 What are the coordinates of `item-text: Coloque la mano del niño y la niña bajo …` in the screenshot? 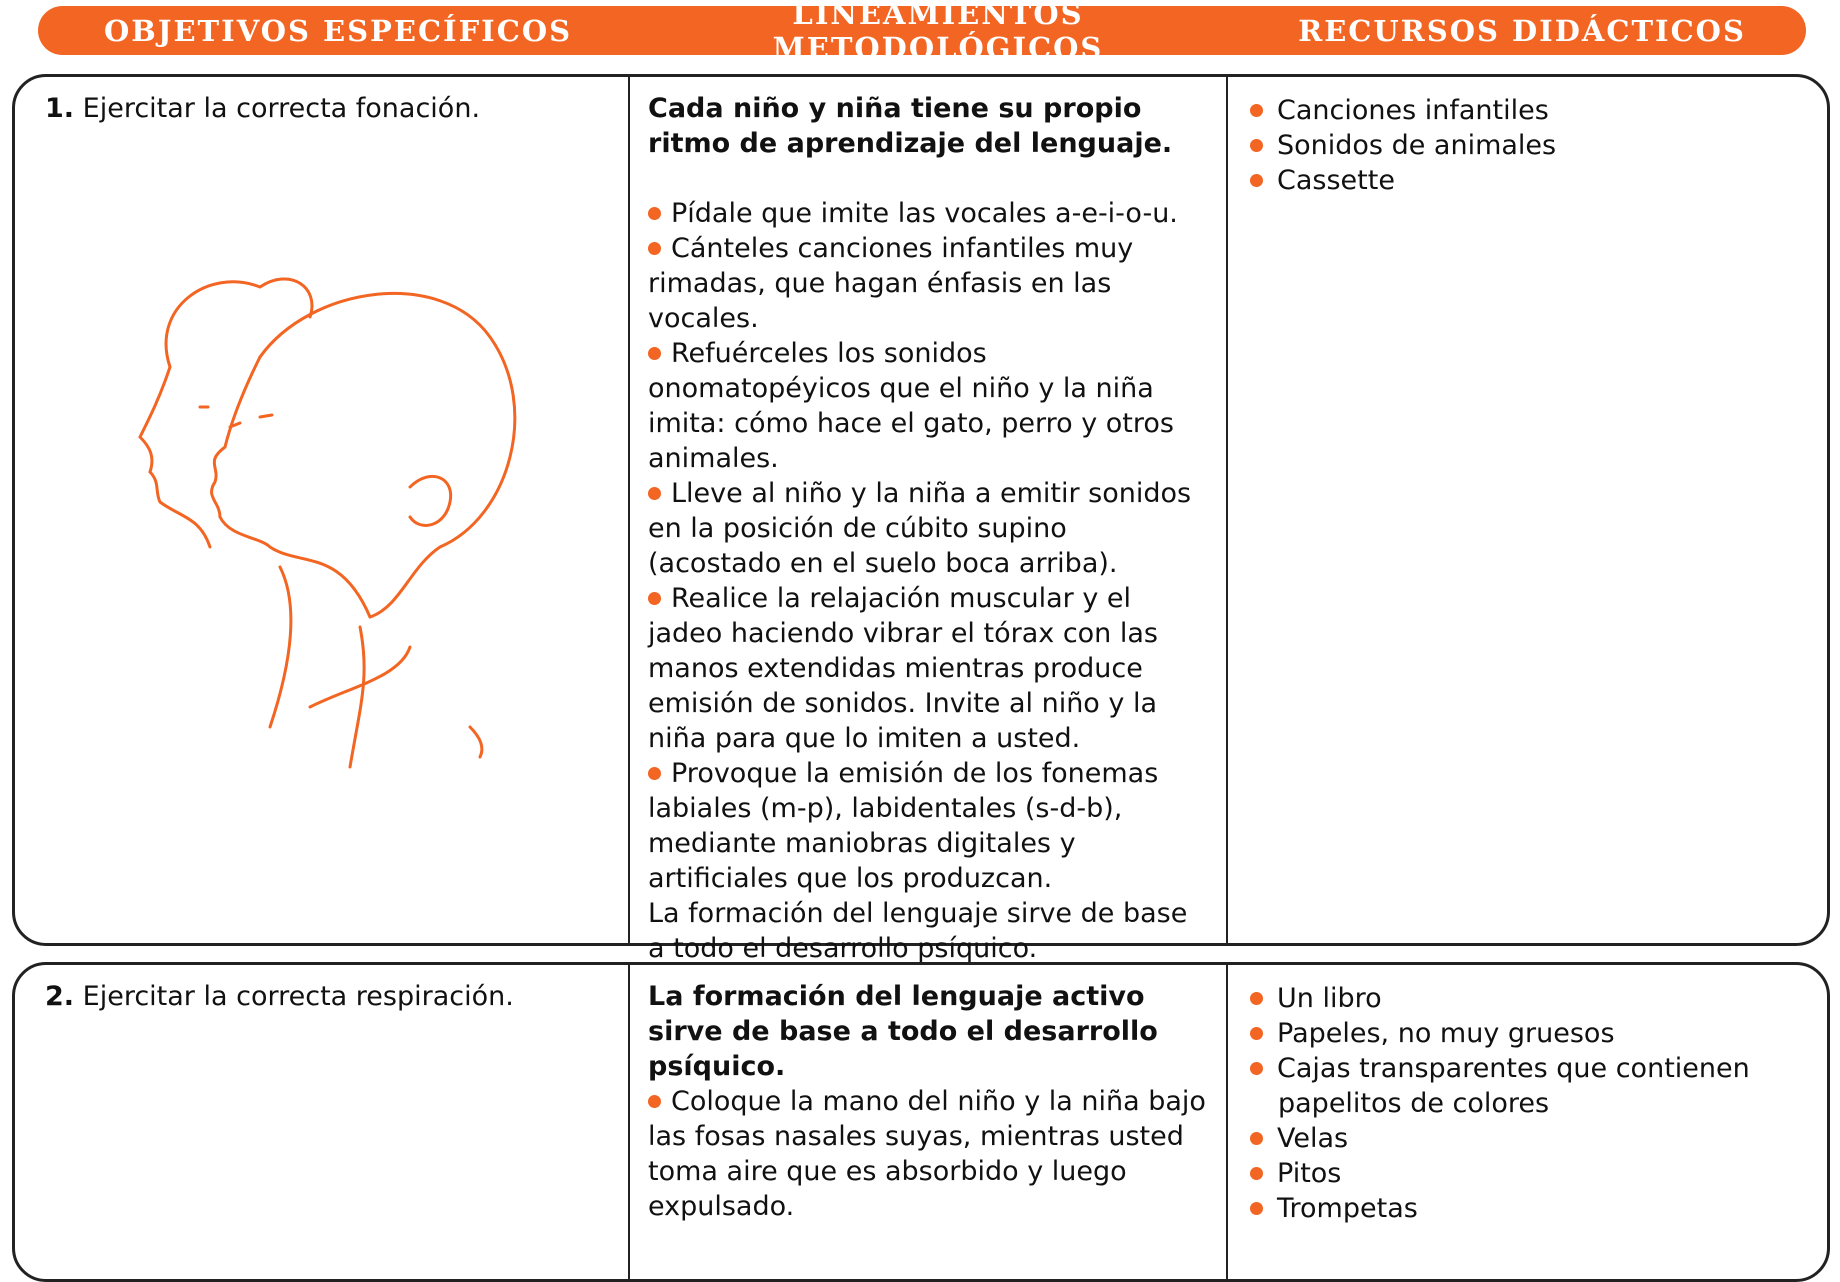 It's located at (927, 1154).